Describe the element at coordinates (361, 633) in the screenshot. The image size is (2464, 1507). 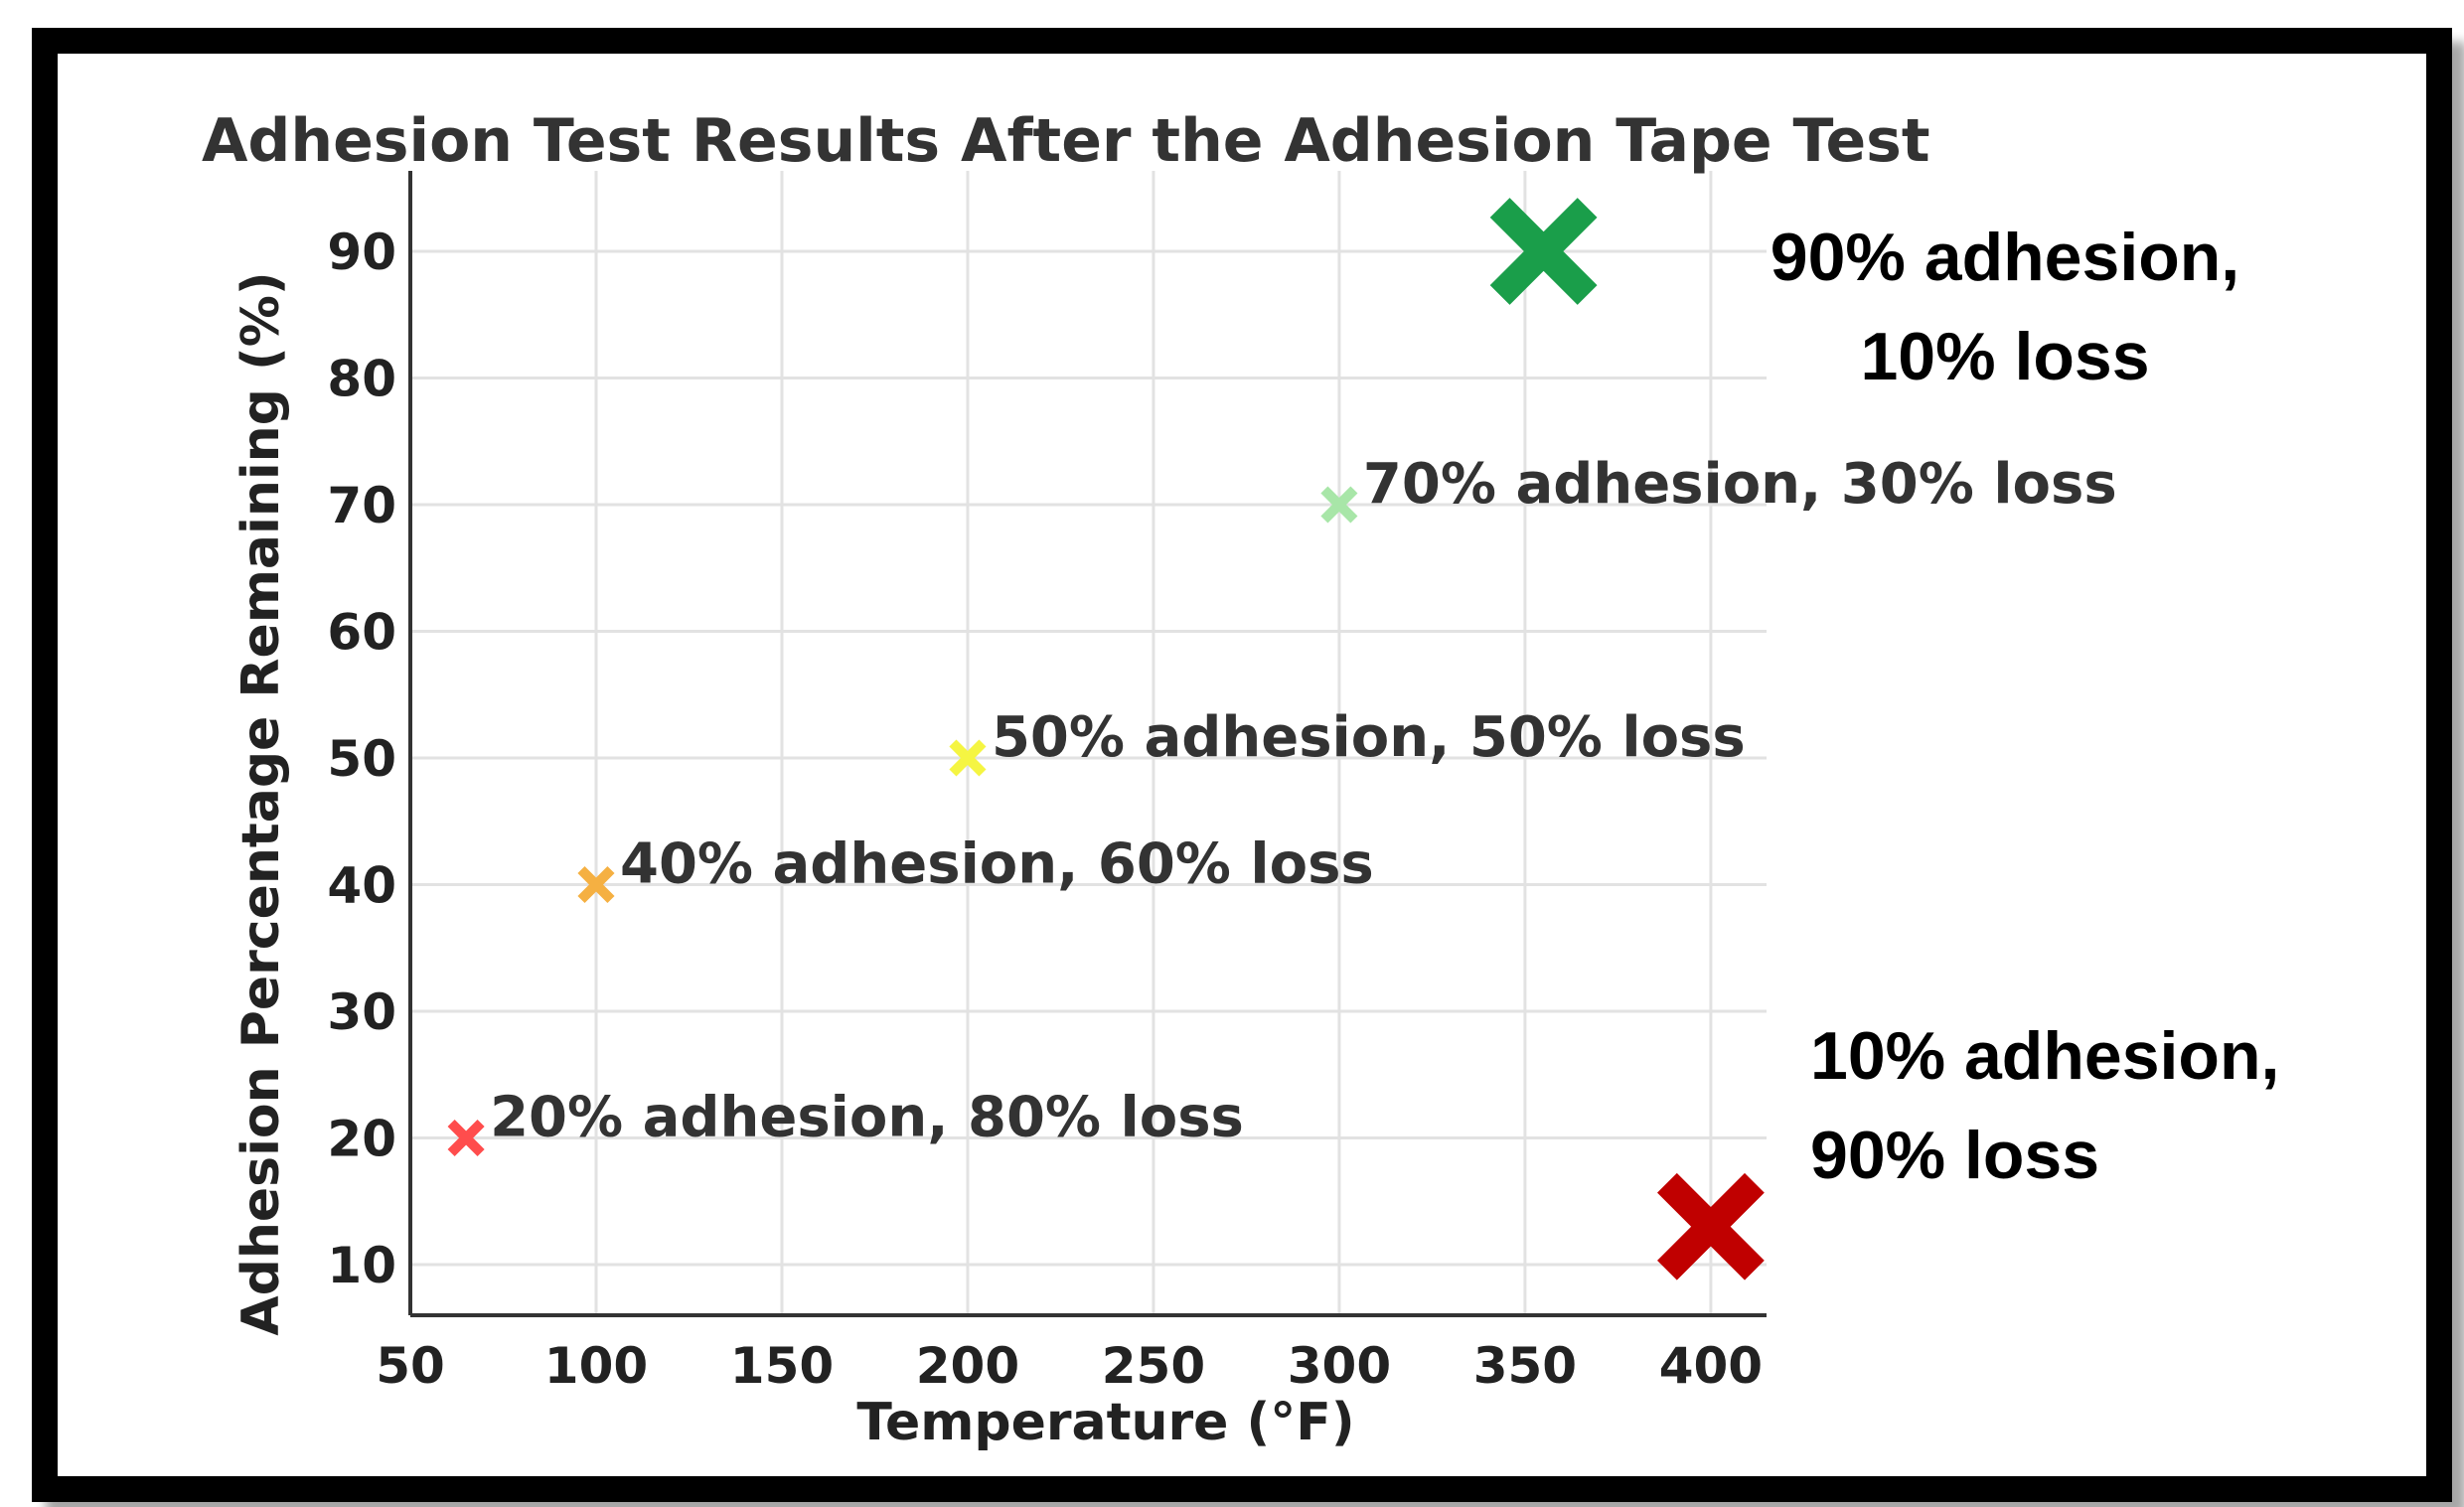
I see `y-tick-label: 60` at that location.